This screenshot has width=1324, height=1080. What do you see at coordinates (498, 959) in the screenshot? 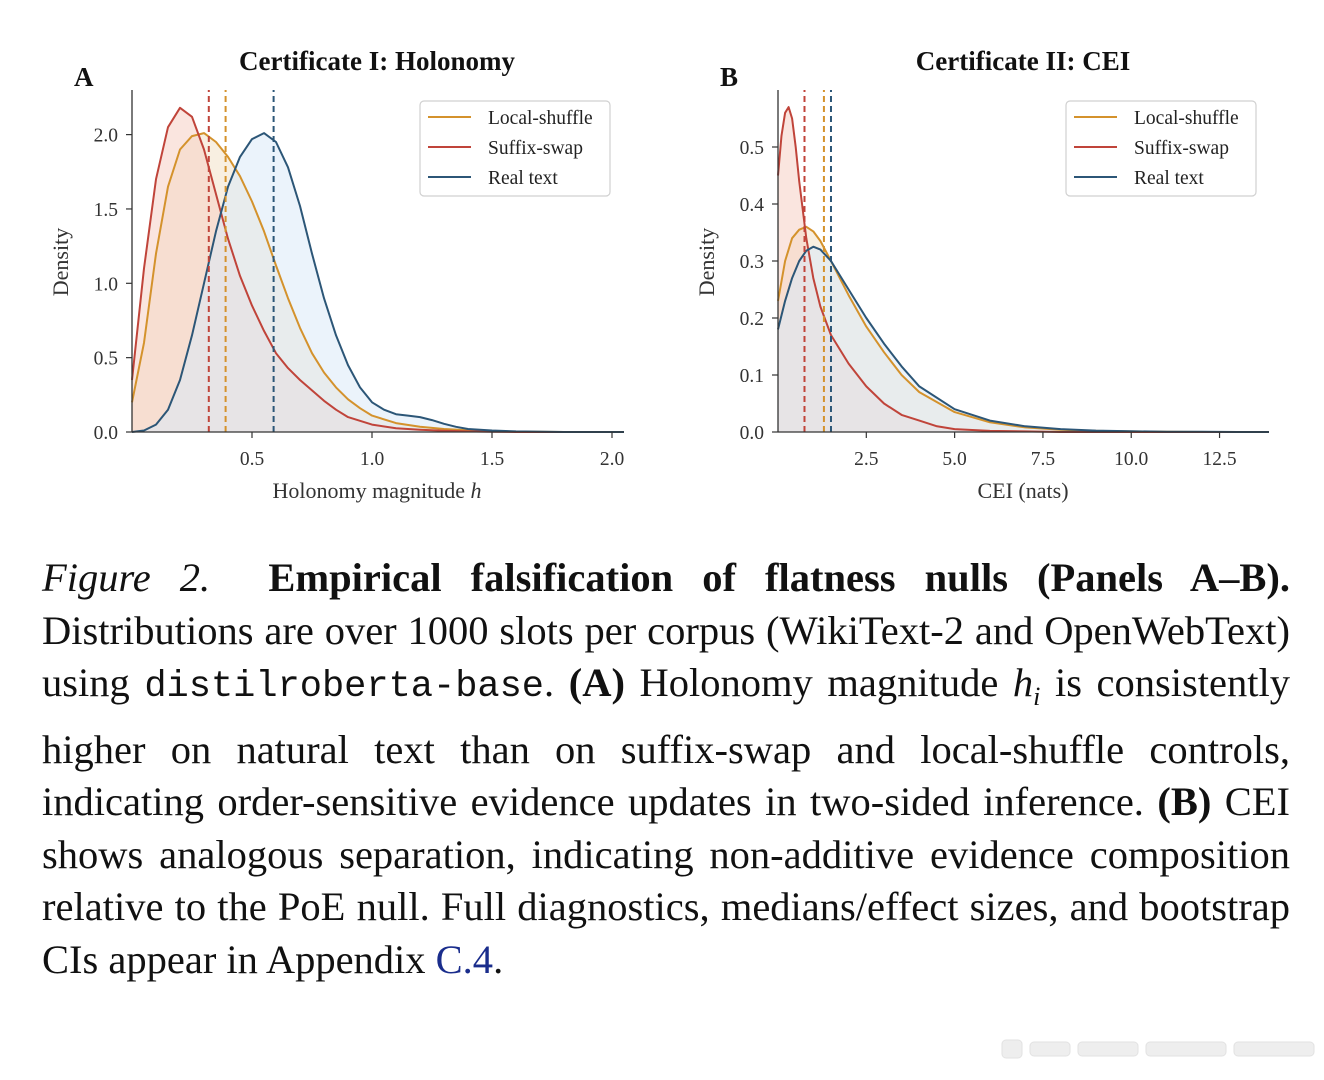
I see `caption-text-6: .` at bounding box center [498, 959].